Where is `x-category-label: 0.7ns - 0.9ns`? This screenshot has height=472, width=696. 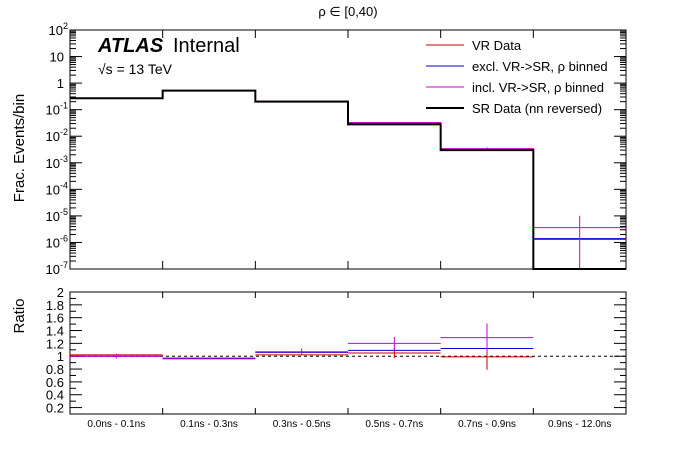
x-category-label: 0.7ns - 0.9ns is located at coordinates (487, 424).